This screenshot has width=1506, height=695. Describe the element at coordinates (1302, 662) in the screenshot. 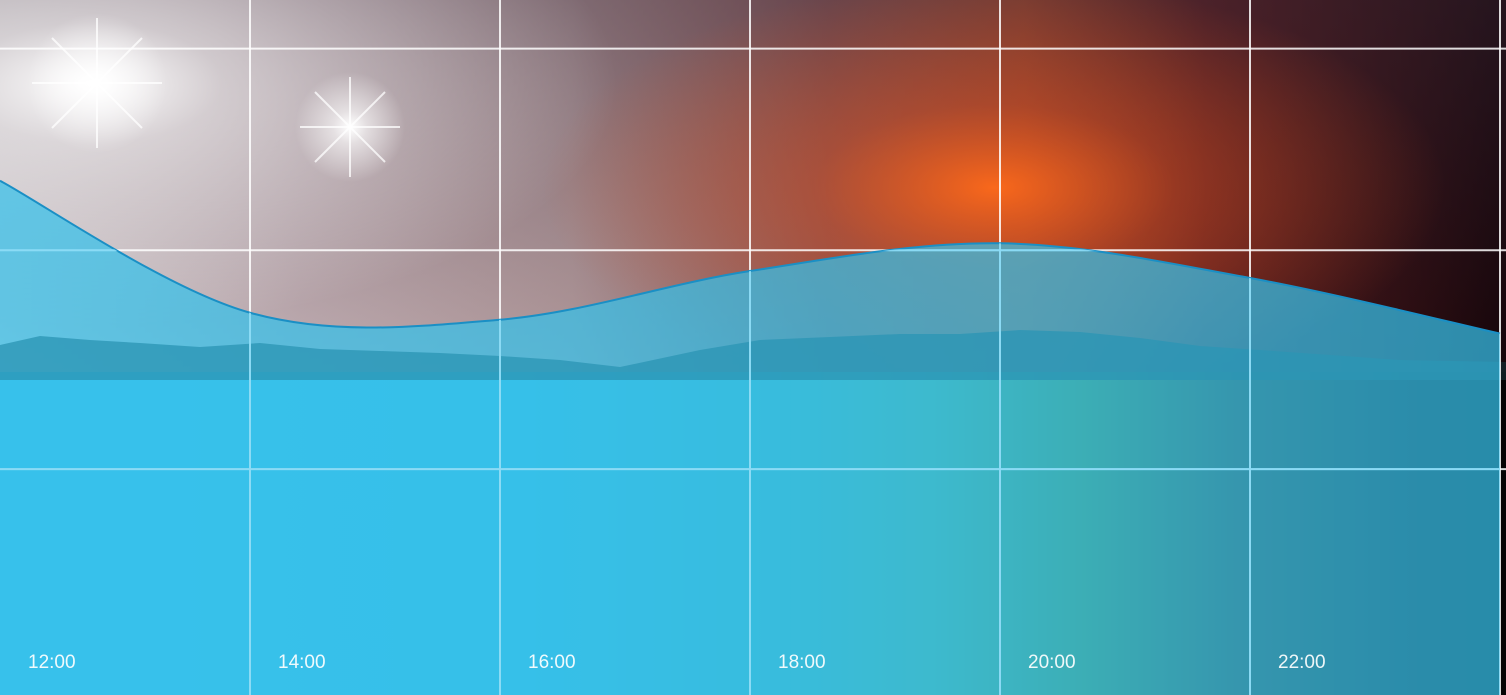

I see `x-tick-label-5: 22:00` at that location.